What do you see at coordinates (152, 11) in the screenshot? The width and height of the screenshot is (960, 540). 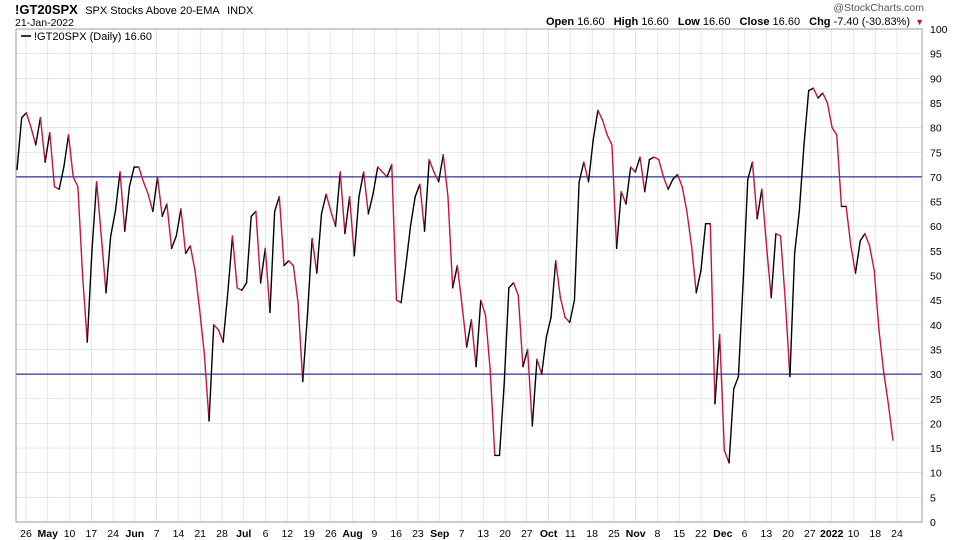 I see `symbol-description: SPX Stocks Above 20-EMA` at bounding box center [152, 11].